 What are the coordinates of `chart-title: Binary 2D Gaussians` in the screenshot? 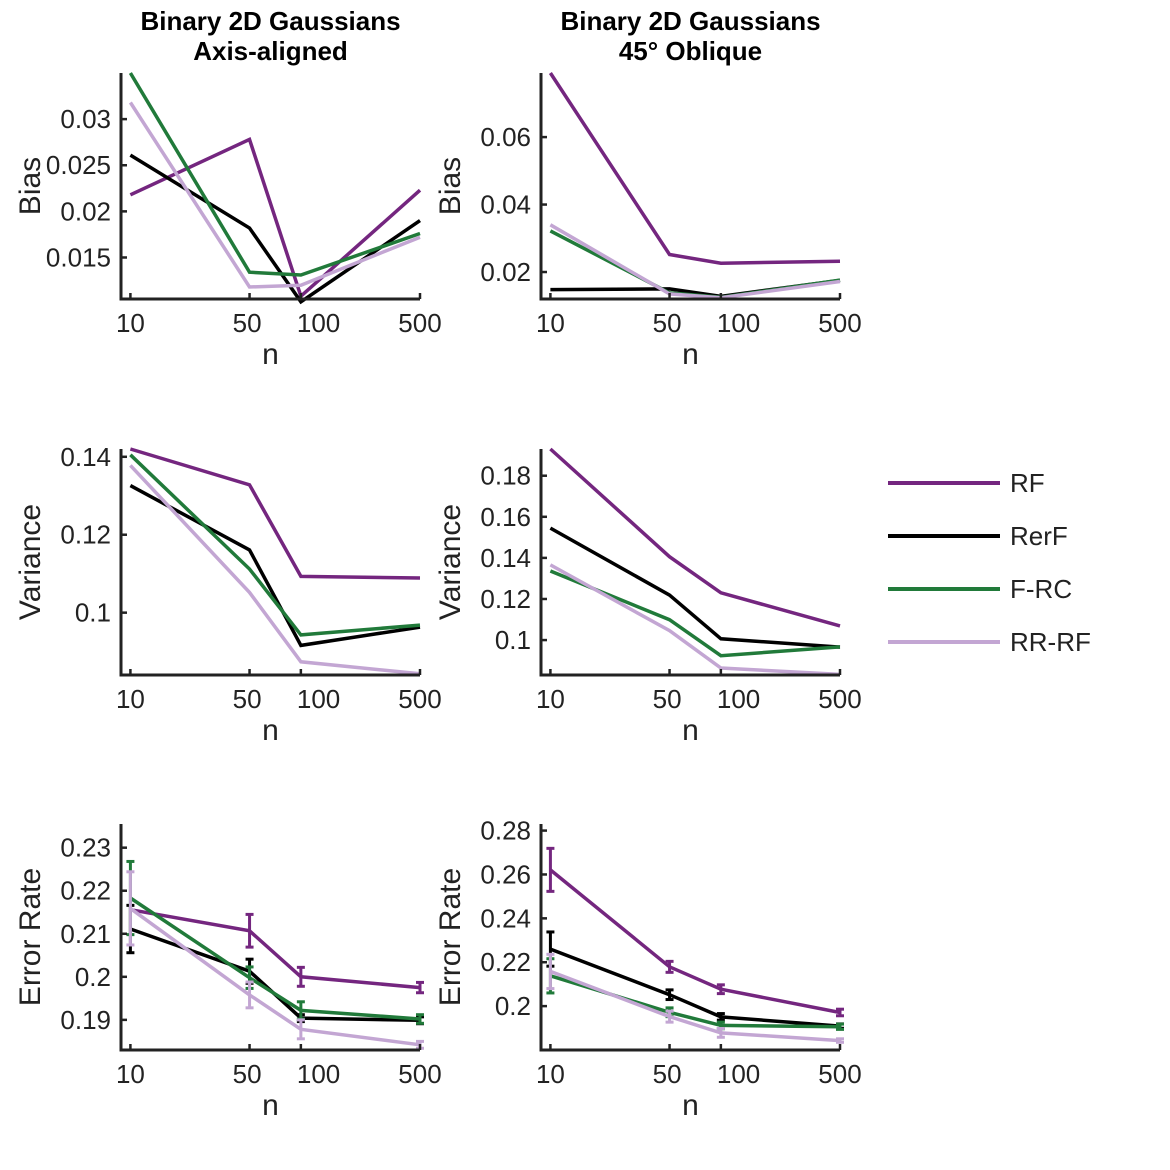 It's located at (270, 21).